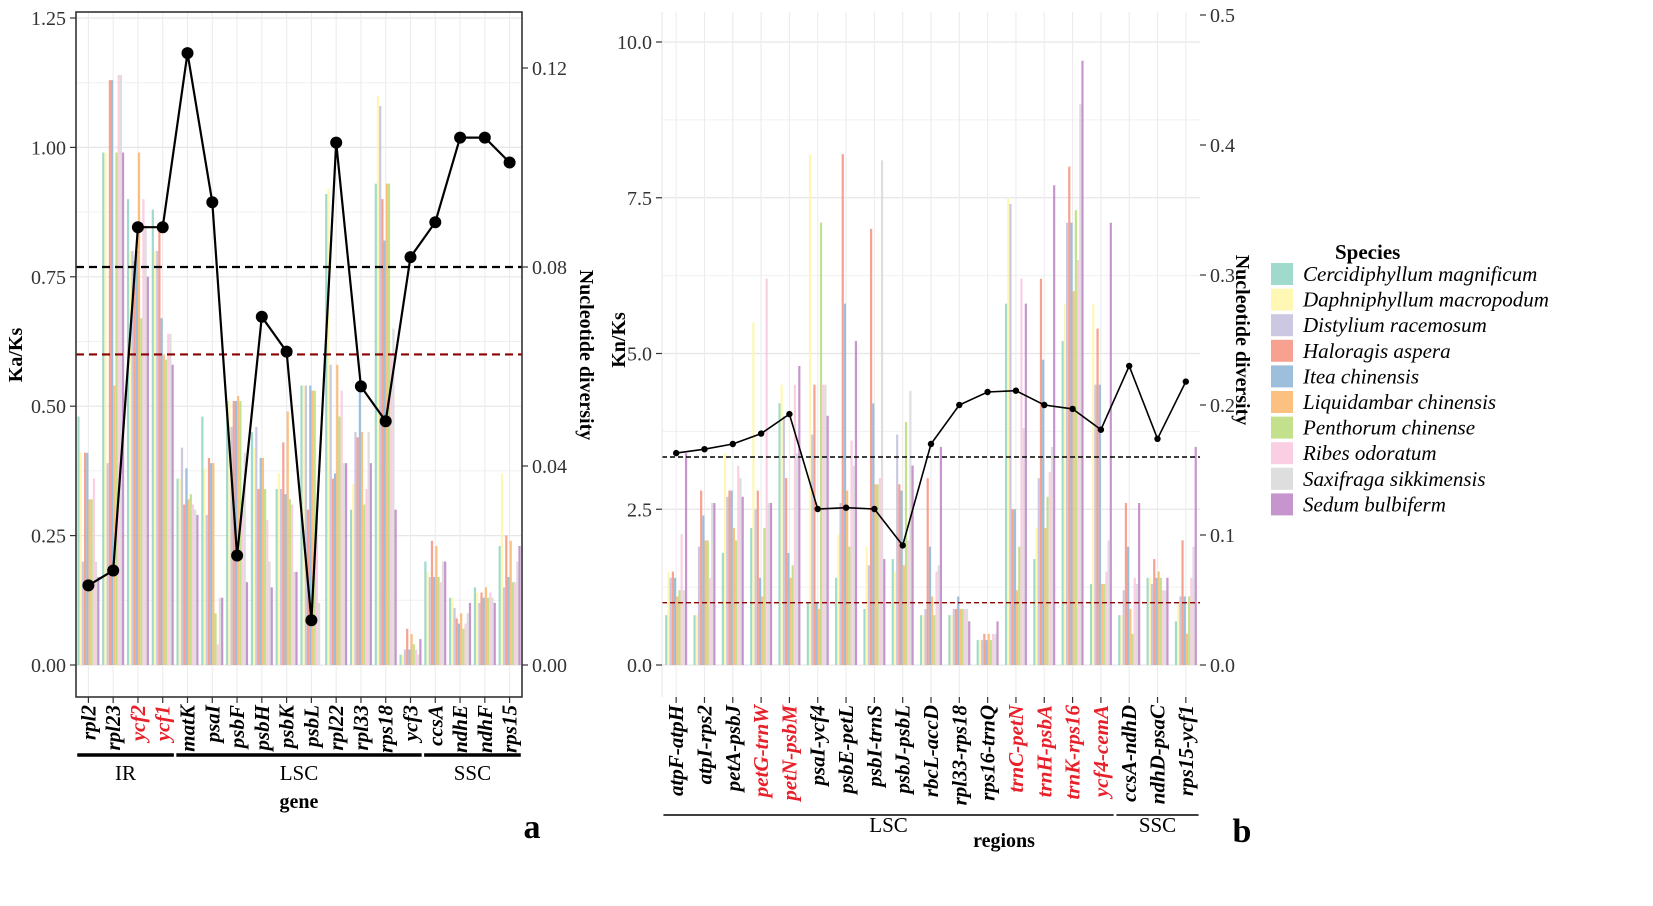  What do you see at coordinates (846, 750) in the screenshot?
I see `x-tick-label: psbE-petL` at bounding box center [846, 750].